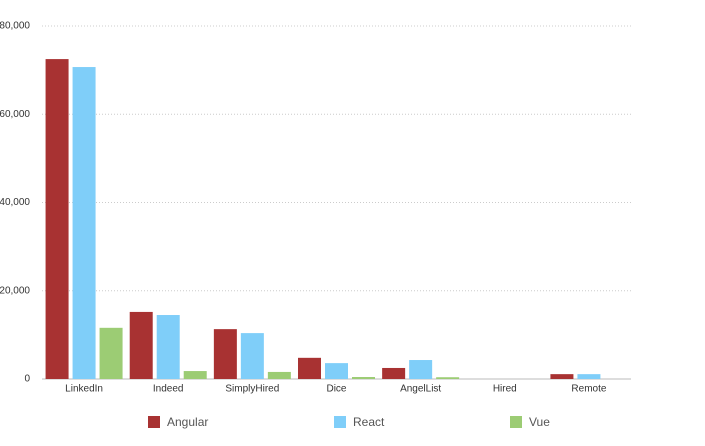  What do you see at coordinates (15, 26) in the screenshot?
I see `y-tick-label: 80,000` at bounding box center [15, 26].